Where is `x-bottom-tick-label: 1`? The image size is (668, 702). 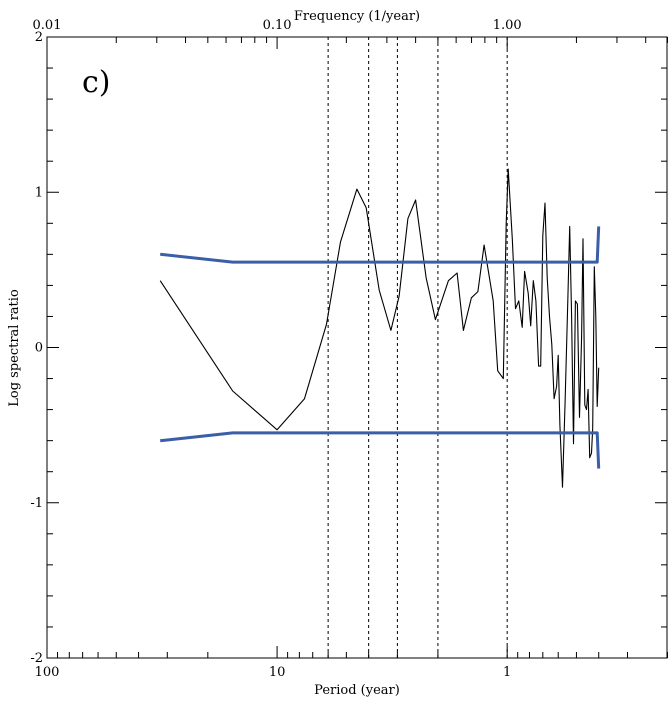 x-bottom-tick-label: 1 is located at coordinates (507, 672).